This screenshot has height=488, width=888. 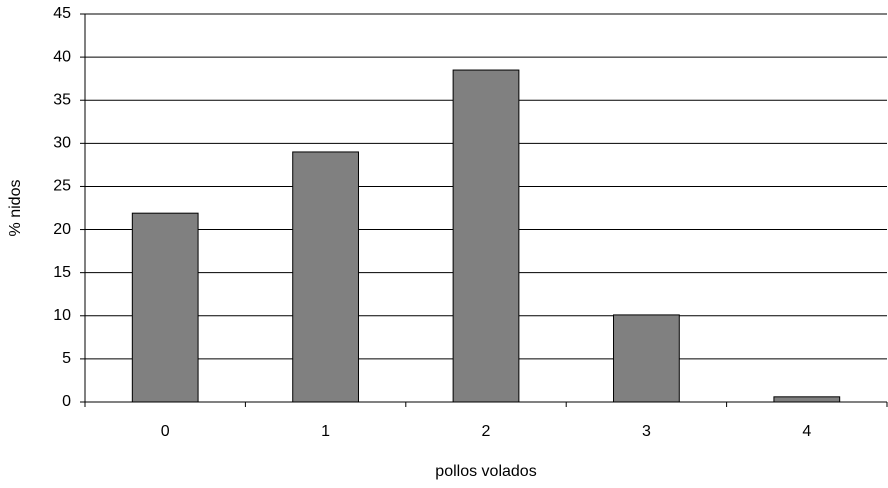 I want to click on y-tick-label: 45, so click(x=62, y=13).